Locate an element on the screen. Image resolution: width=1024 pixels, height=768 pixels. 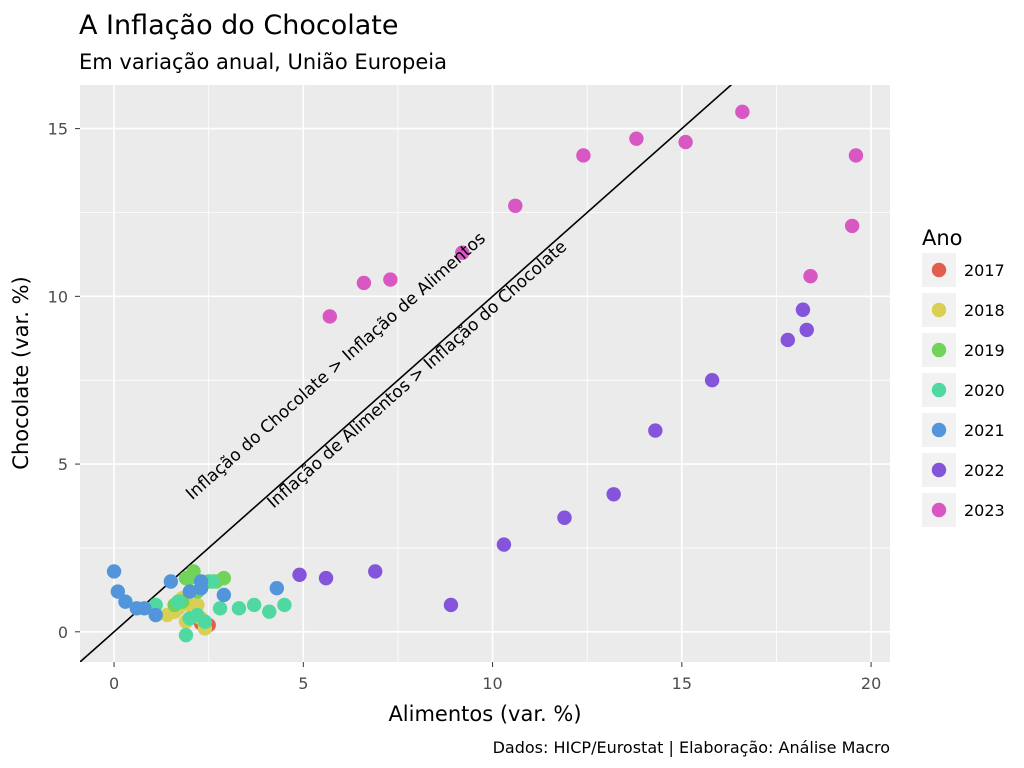
legend: Ano 2017 2018 2019 2020 2021 2022 2023 is located at coordinates (963, 376).